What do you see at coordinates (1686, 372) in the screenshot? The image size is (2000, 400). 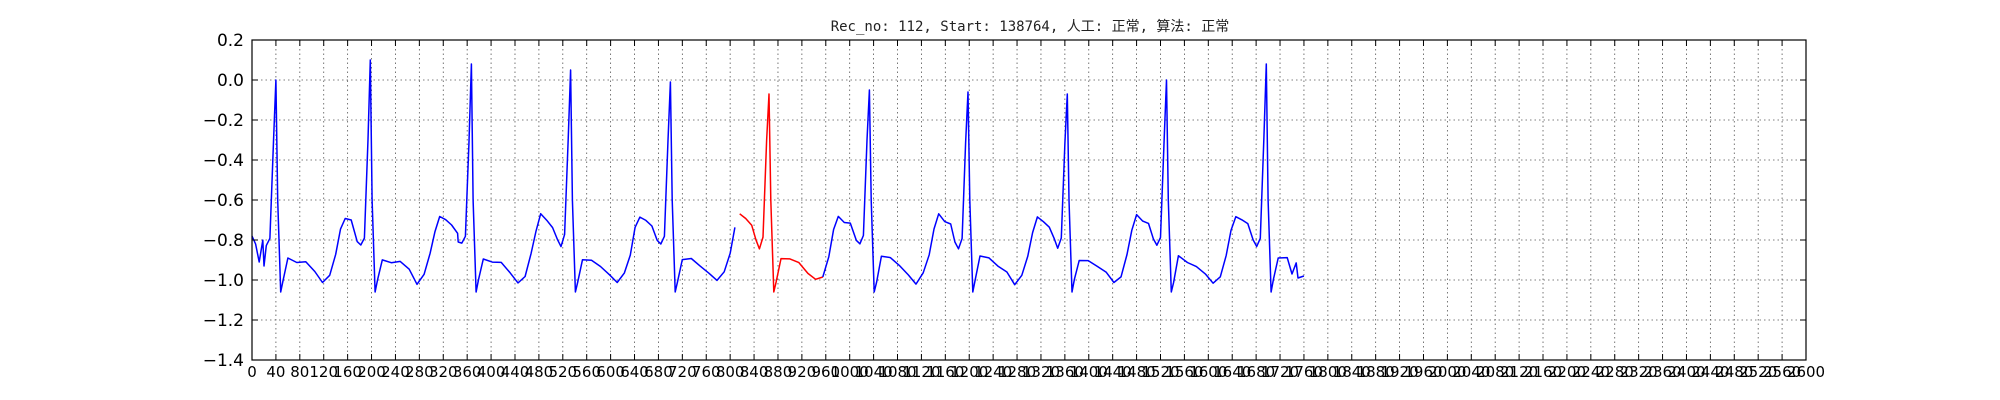 I see `x-tick-label: 2400` at bounding box center [1686, 372].